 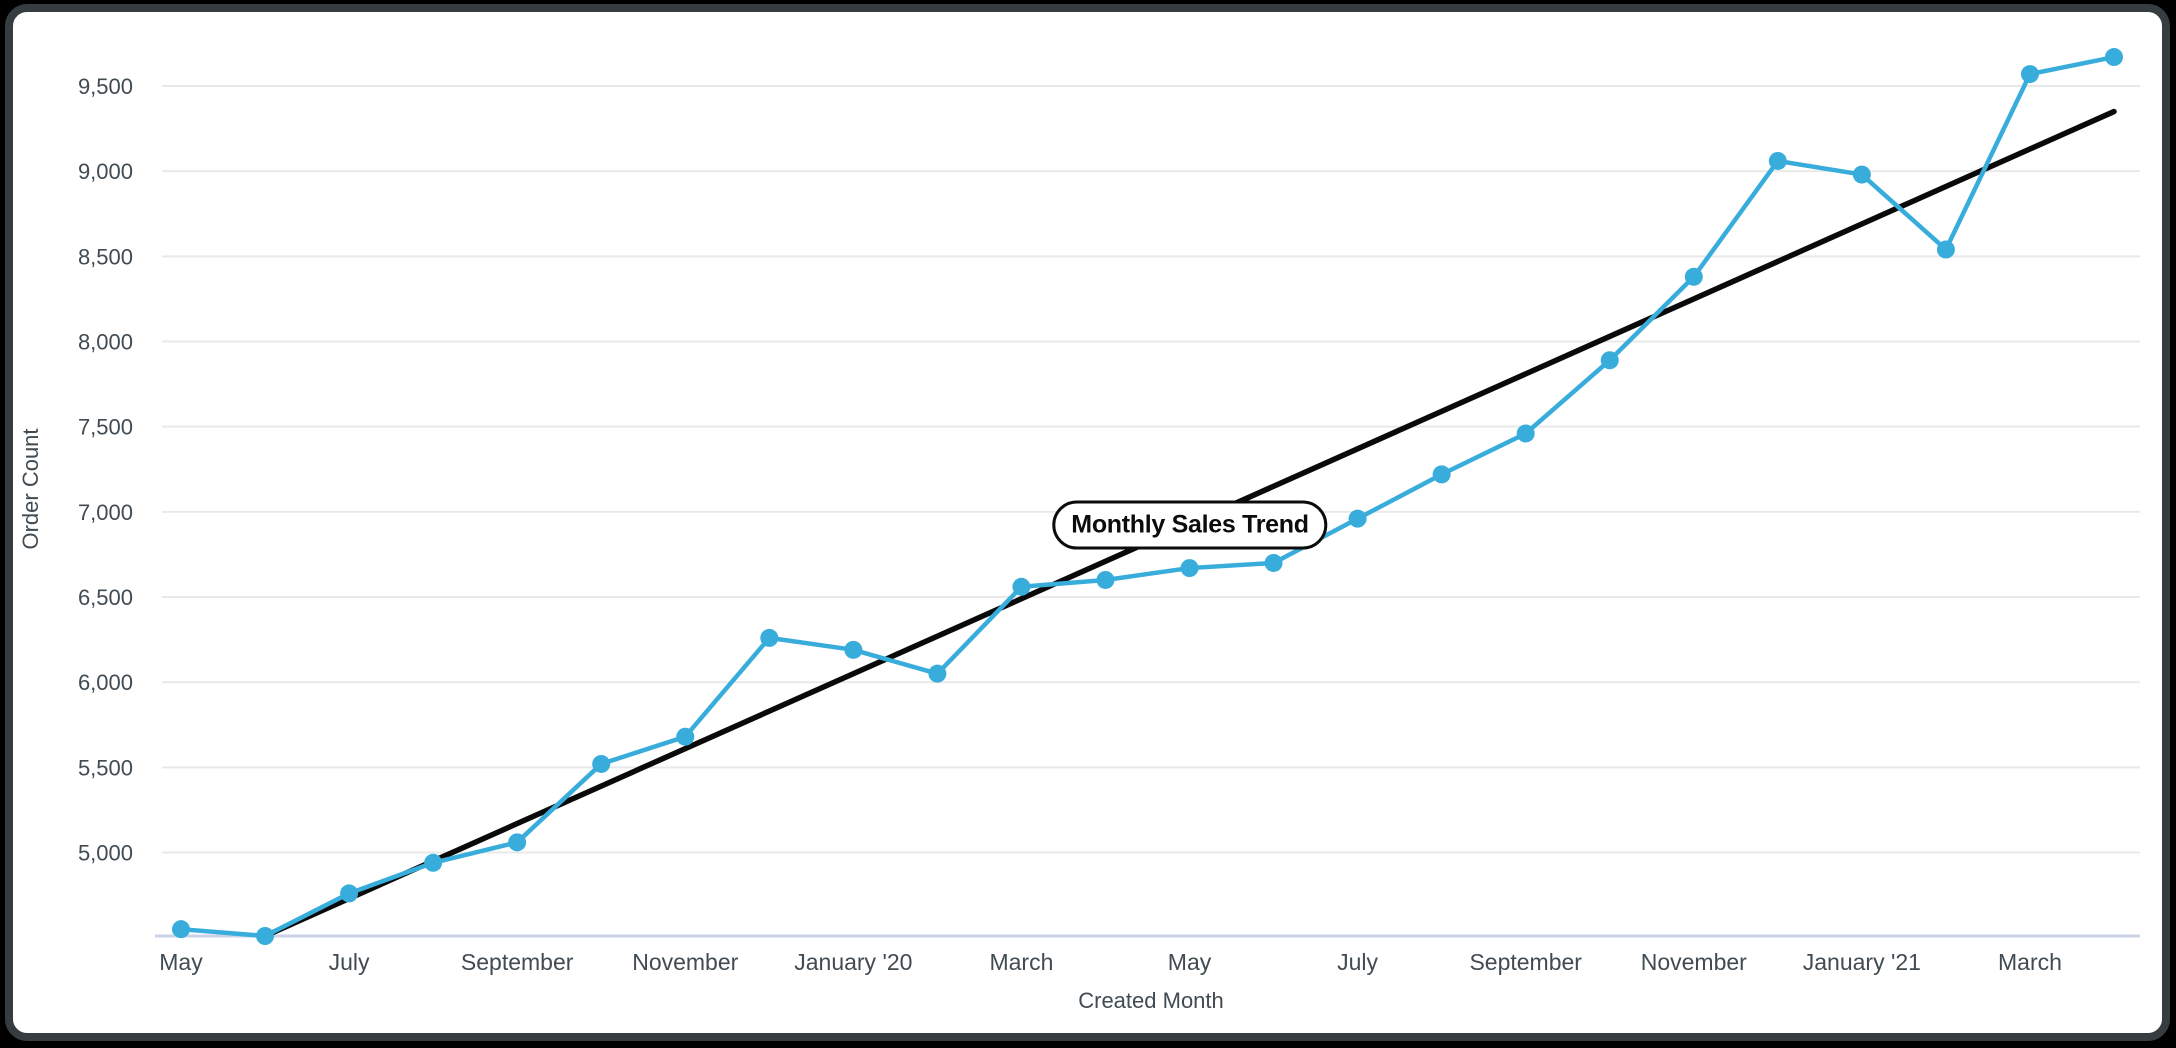 What do you see at coordinates (105, 86) in the screenshot?
I see `y-axis-tick-label: 9,500` at bounding box center [105, 86].